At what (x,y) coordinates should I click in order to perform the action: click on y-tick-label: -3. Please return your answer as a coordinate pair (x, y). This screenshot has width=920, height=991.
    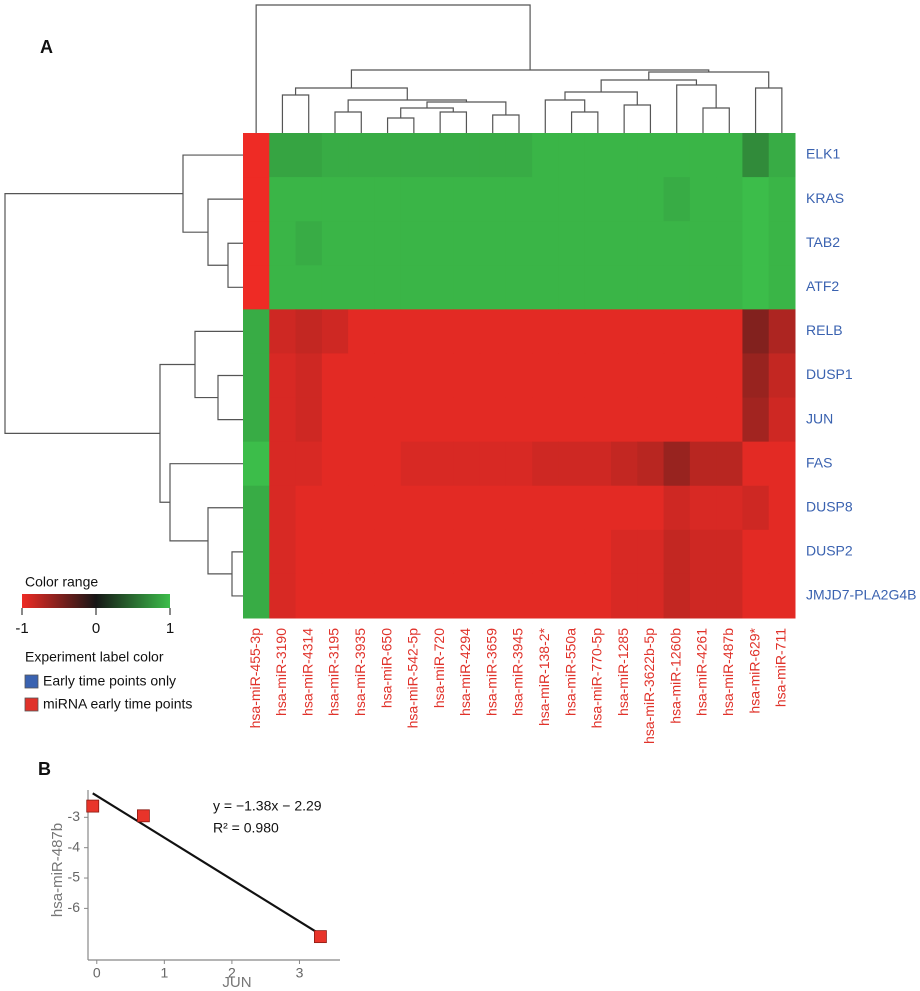
    Looking at the image, I should click on (74, 816).